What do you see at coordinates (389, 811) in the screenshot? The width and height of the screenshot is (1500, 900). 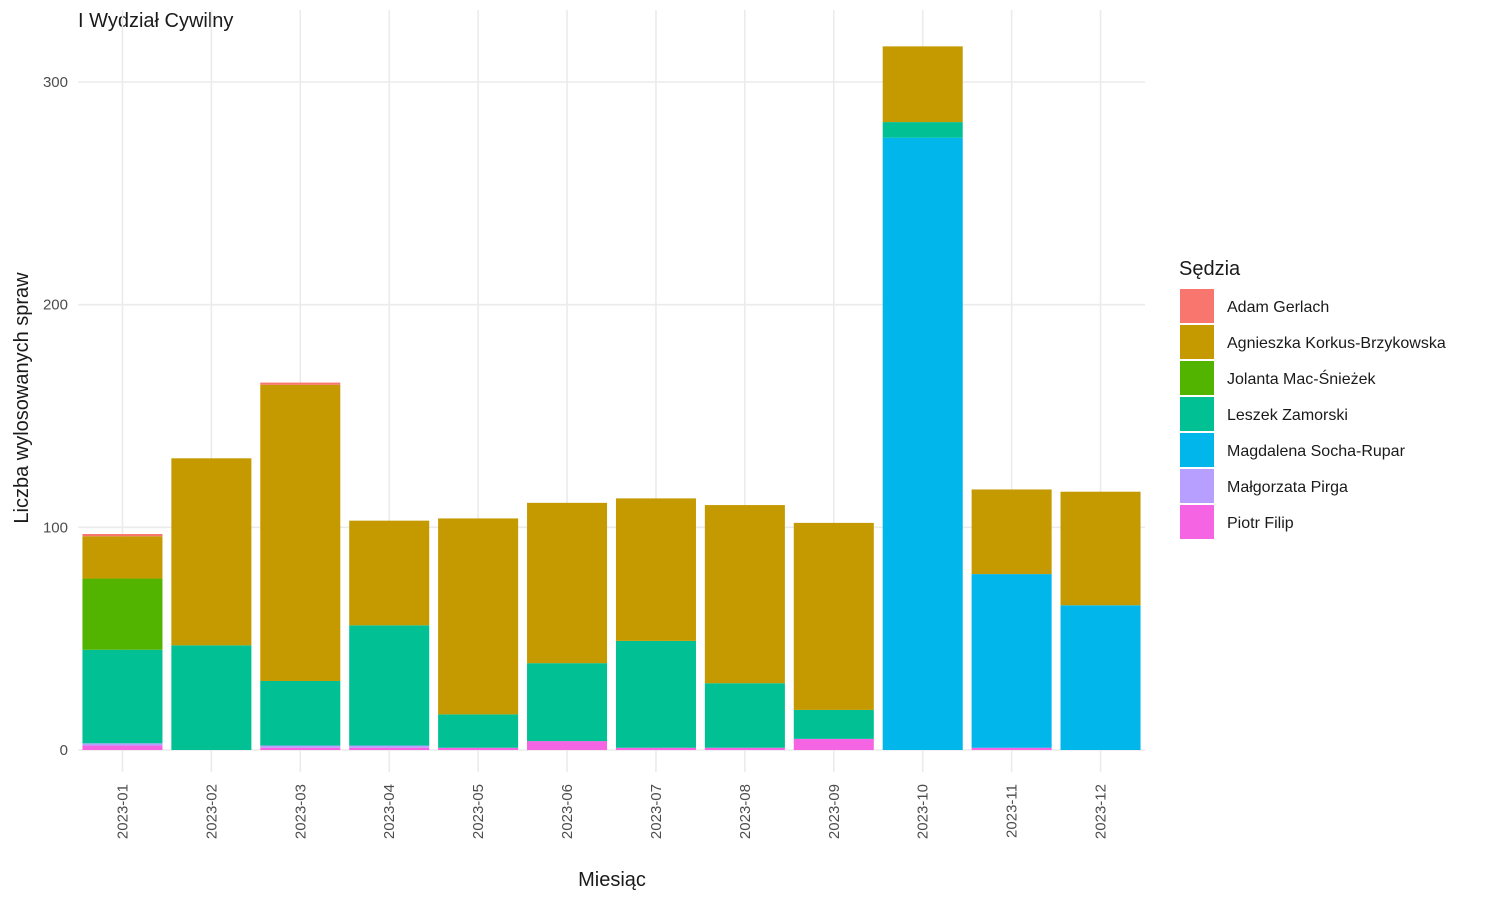 I see `x-tick-label: 2023-04` at bounding box center [389, 811].